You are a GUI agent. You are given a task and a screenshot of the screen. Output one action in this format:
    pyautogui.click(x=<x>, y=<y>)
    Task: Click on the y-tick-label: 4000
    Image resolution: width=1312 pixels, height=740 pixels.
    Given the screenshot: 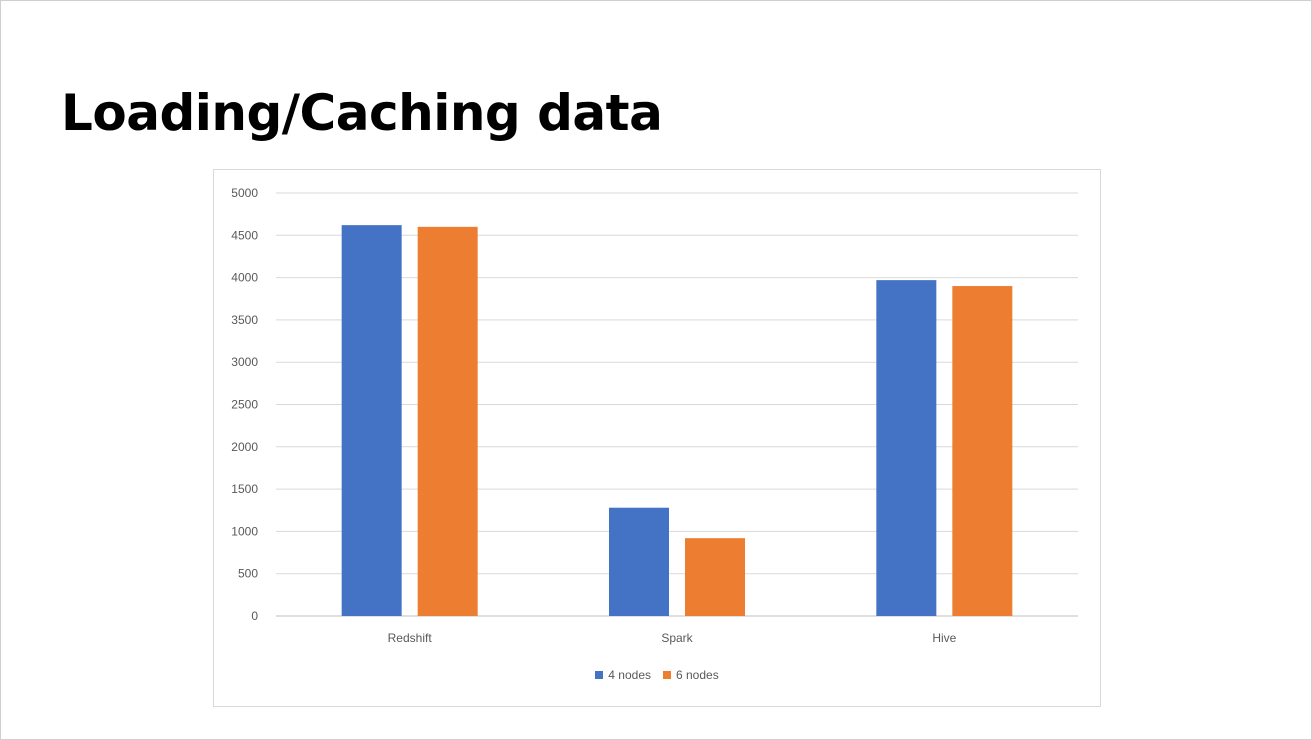 What is the action you would take?
    pyautogui.click(x=244, y=278)
    